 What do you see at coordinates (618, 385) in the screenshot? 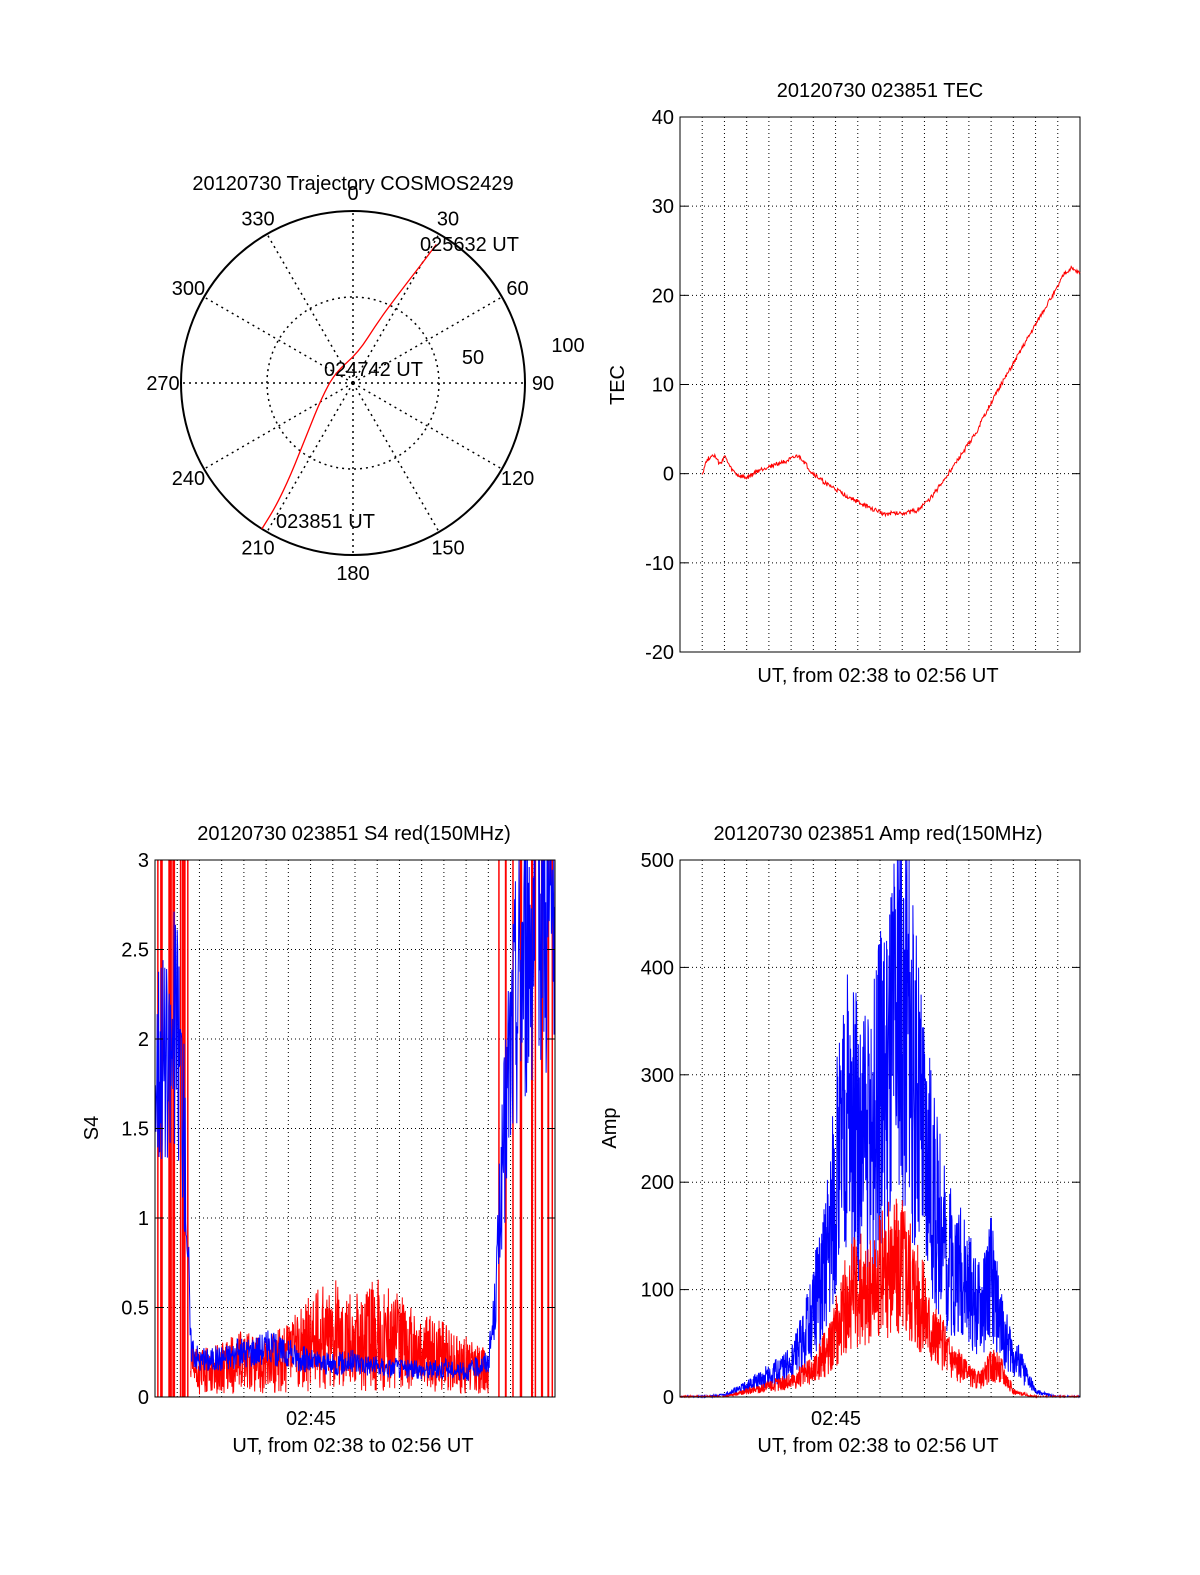
I see `tec-y-label: TEC` at bounding box center [618, 385].